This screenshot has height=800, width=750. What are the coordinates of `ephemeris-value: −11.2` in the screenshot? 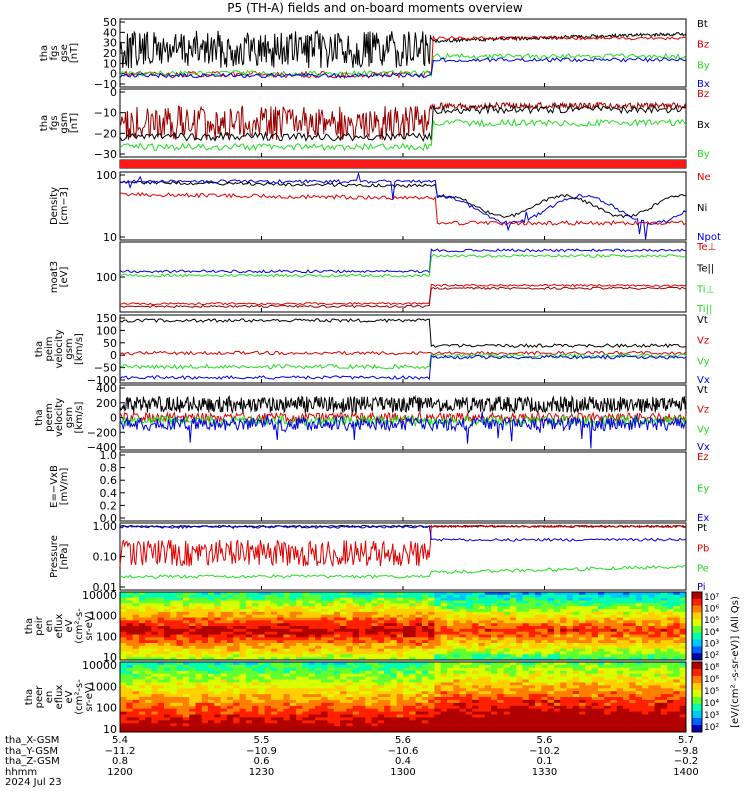 It's located at (120, 751).